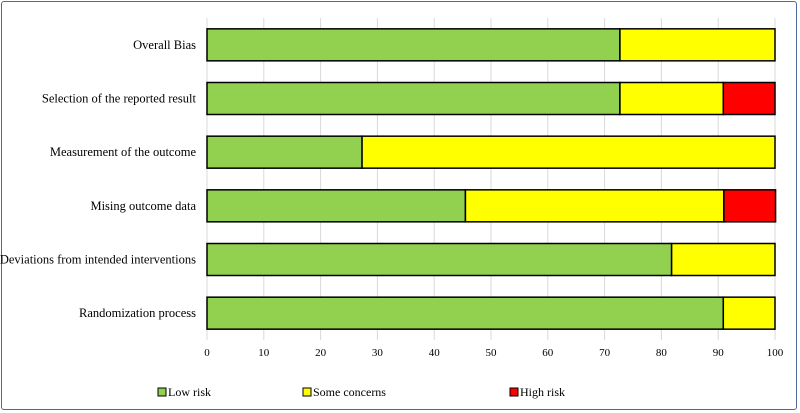 This screenshot has width=800, height=413. What do you see at coordinates (719, 353) in the screenshot?
I see `x-tick-label-90: 90` at bounding box center [719, 353].